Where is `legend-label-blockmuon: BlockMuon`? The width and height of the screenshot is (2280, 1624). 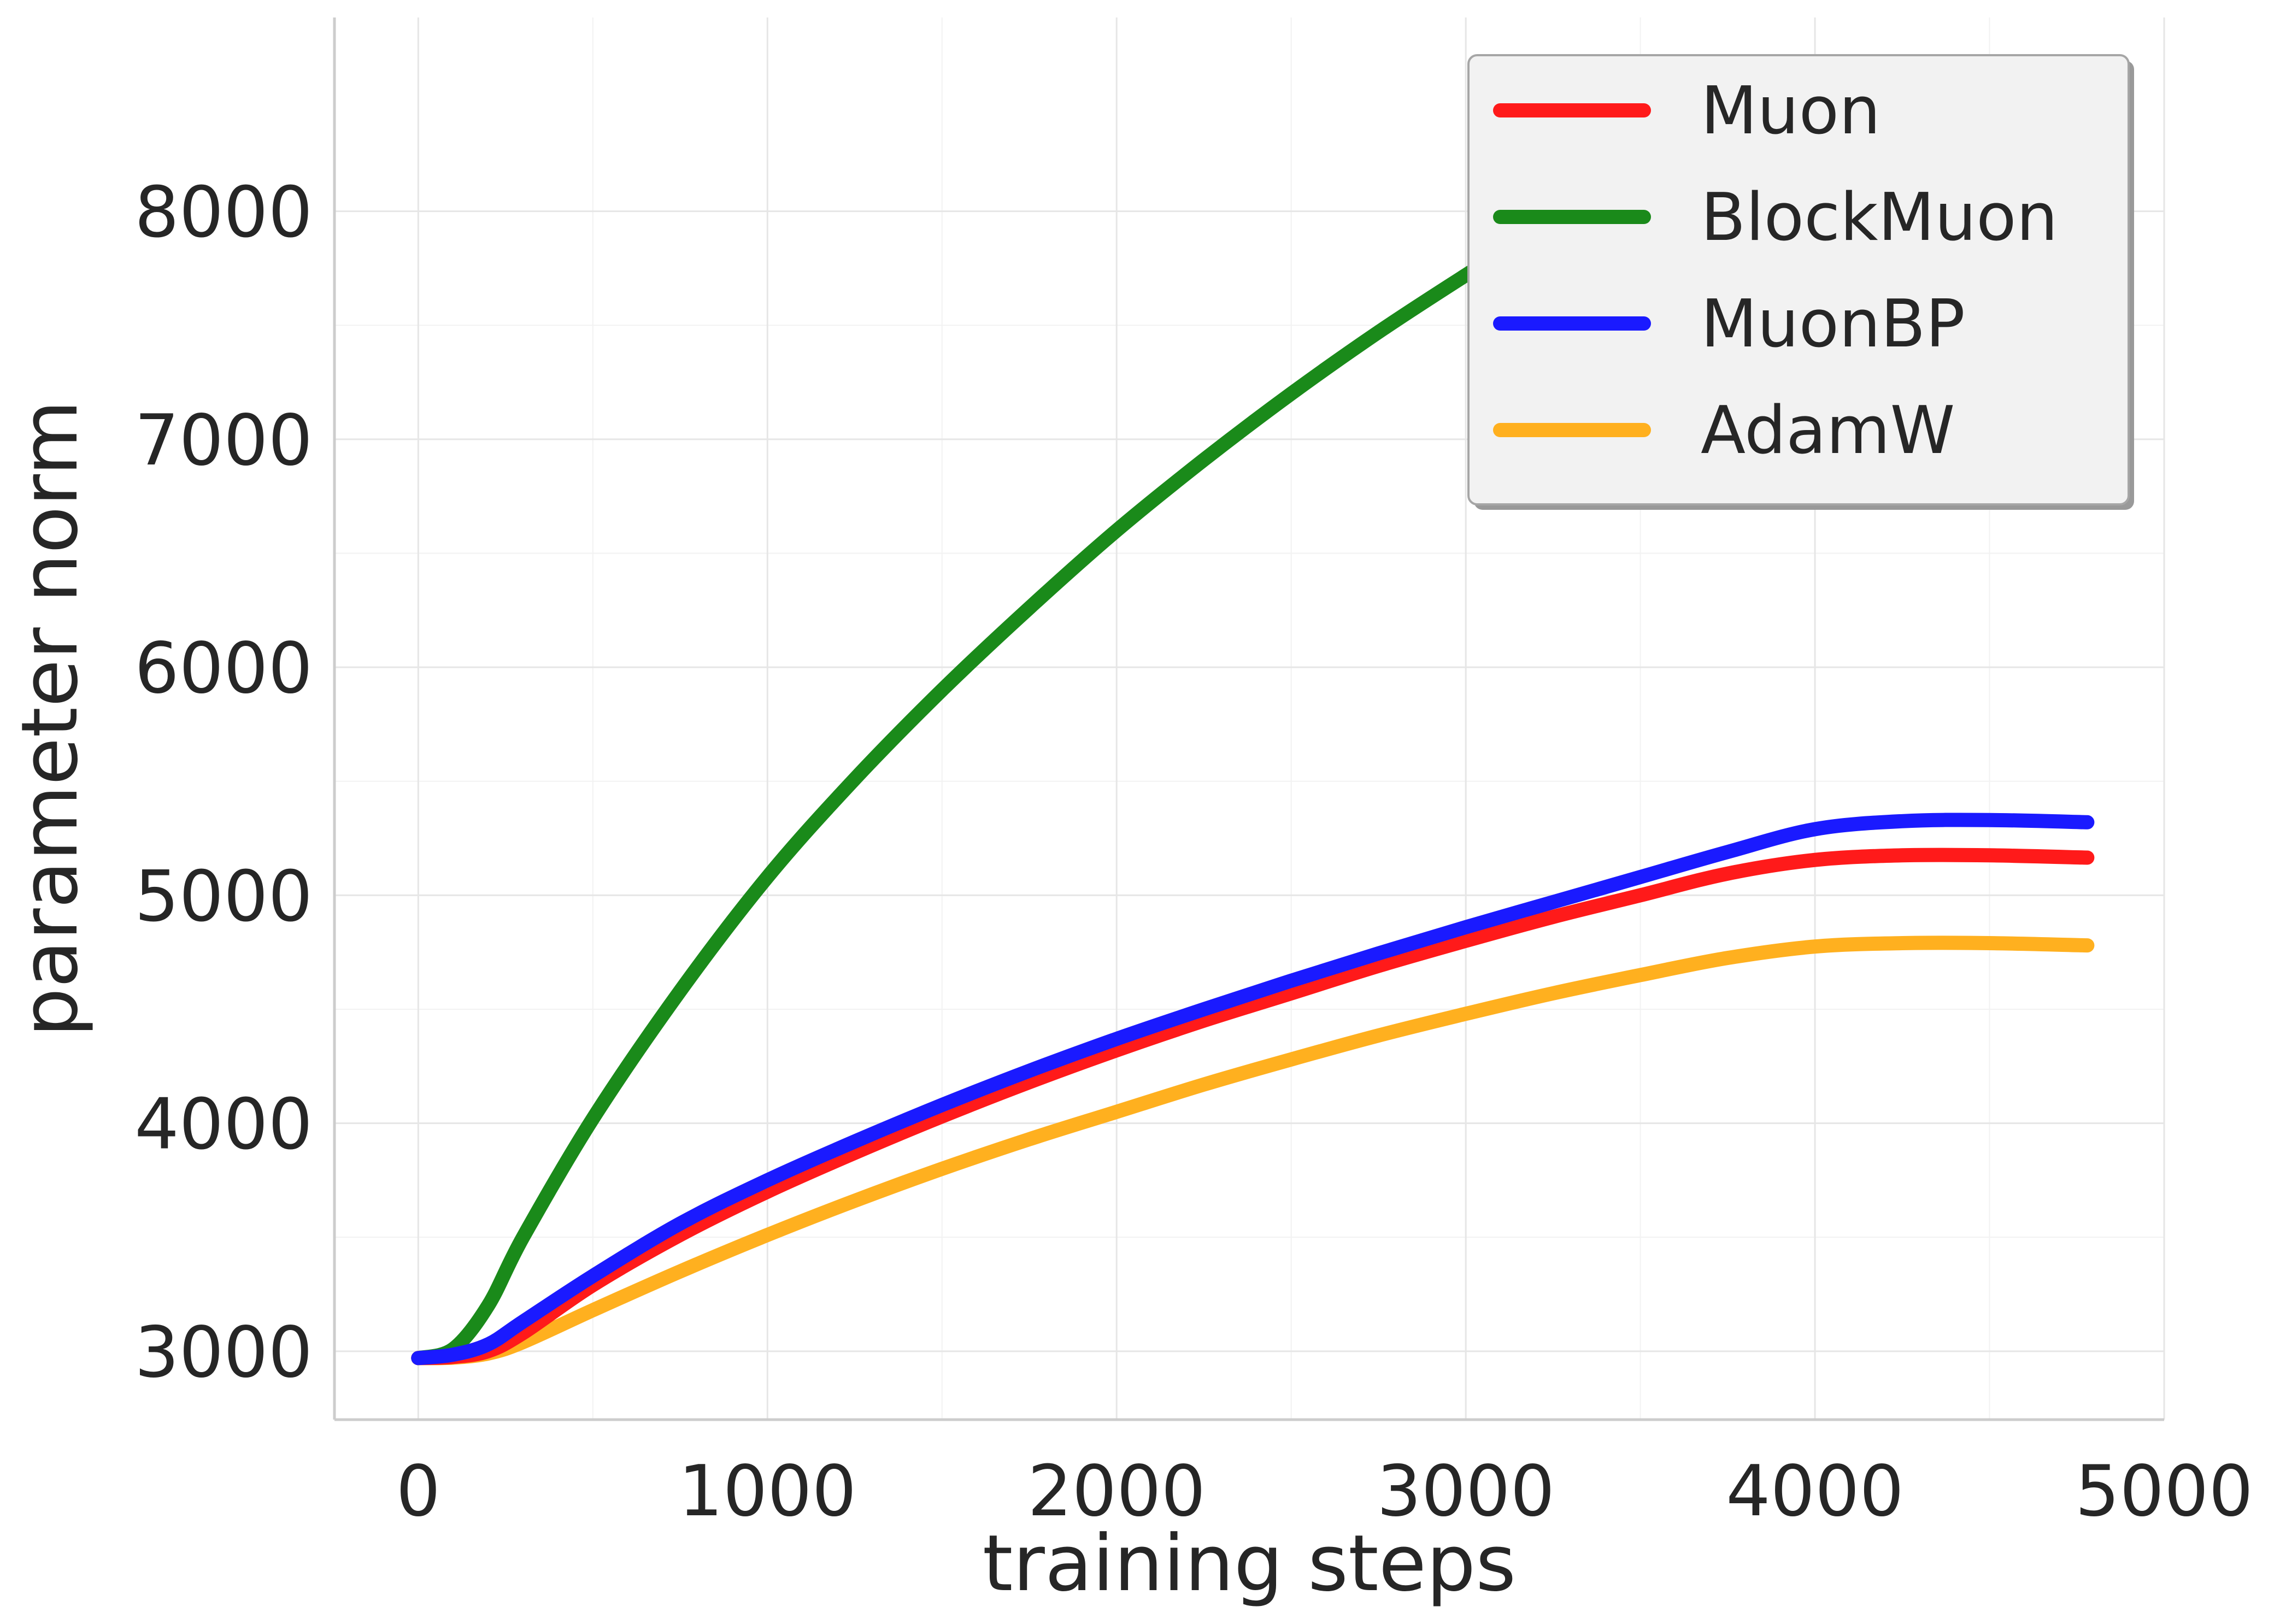
legend-label-blockmuon: BlockMuon is located at coordinates (1880, 218).